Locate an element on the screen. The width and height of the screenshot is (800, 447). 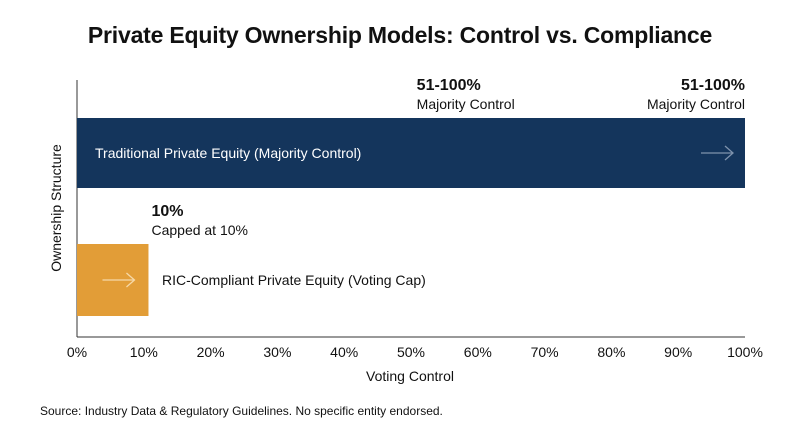
x-tick-label: 20% is located at coordinates (211, 352).